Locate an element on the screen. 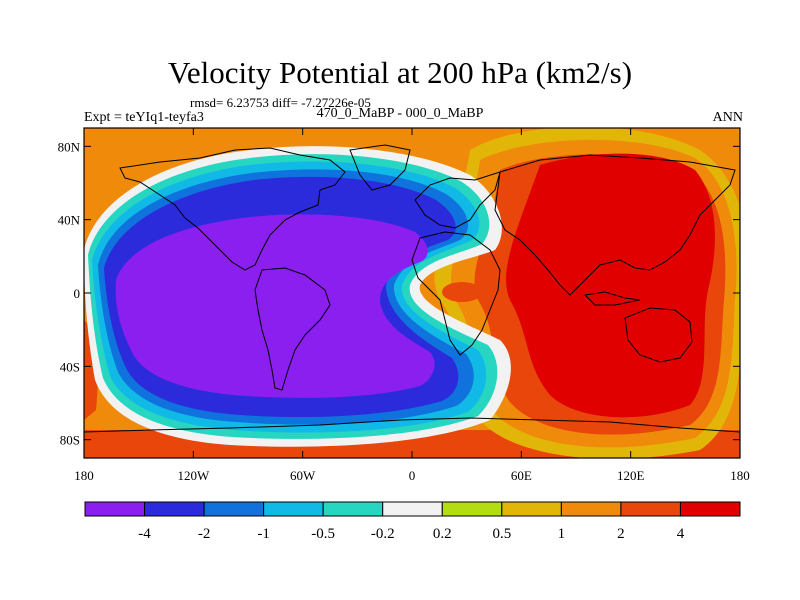  x-tick-label: 60W is located at coordinates (303, 475).